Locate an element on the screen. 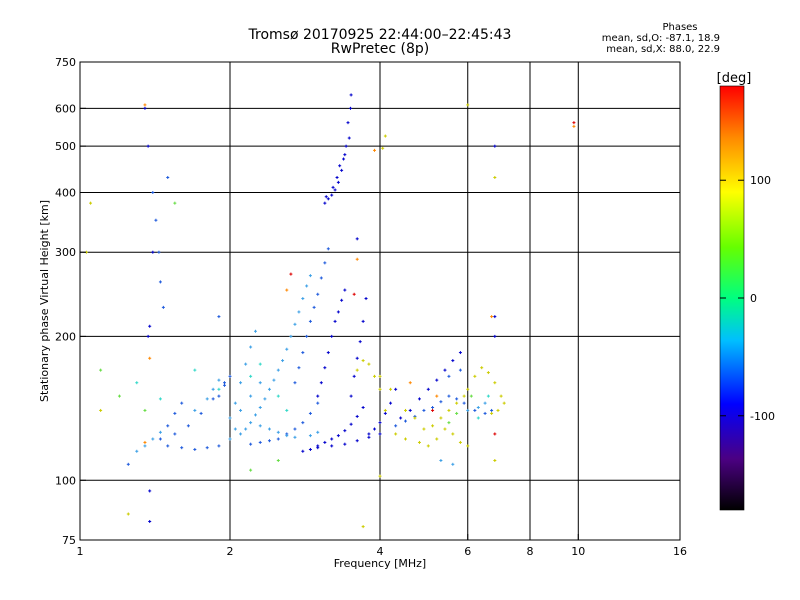  x-tick-label: 16 is located at coordinates (680, 551).